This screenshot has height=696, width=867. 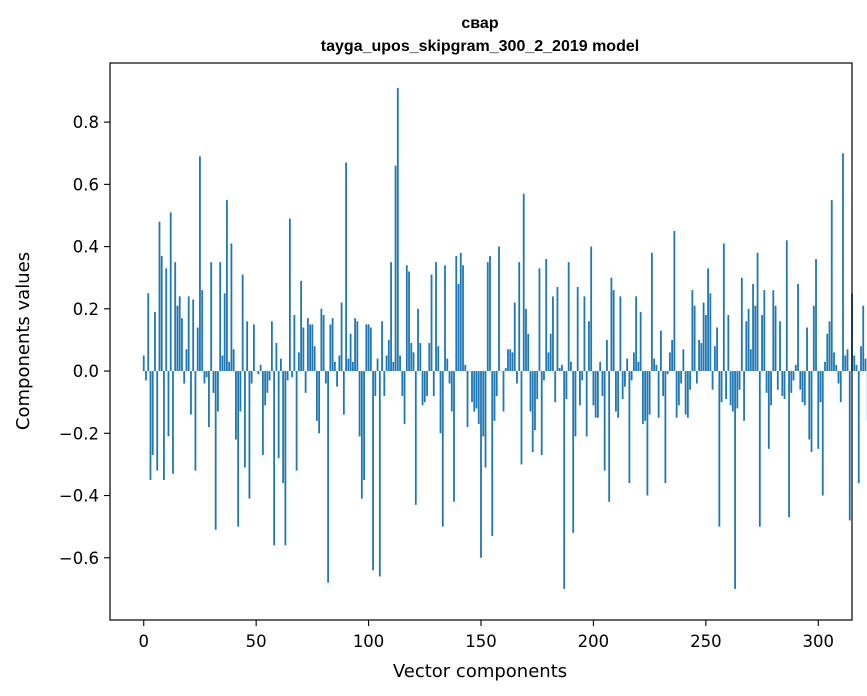 I want to click on y-tick-label: 0.2, so click(x=86, y=309).